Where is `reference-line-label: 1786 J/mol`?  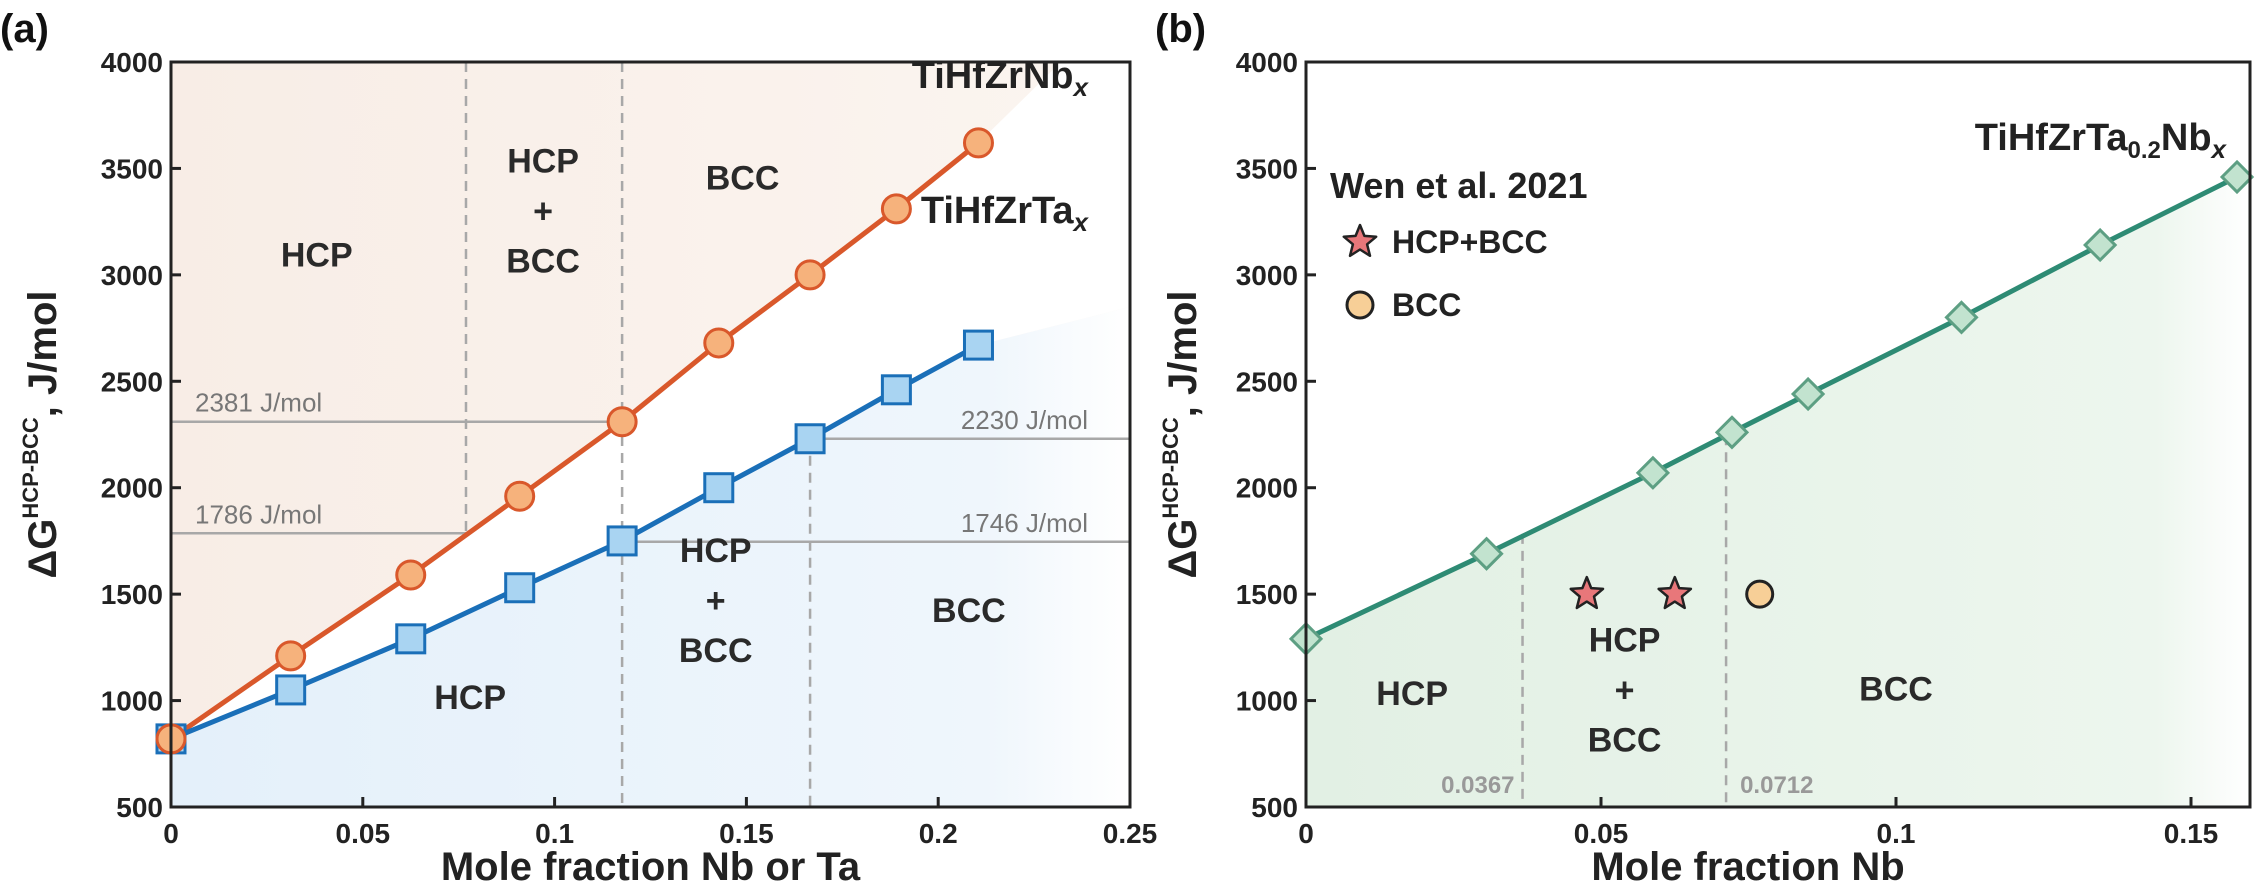
reference-line-label: 1786 J/mol is located at coordinates (258, 514).